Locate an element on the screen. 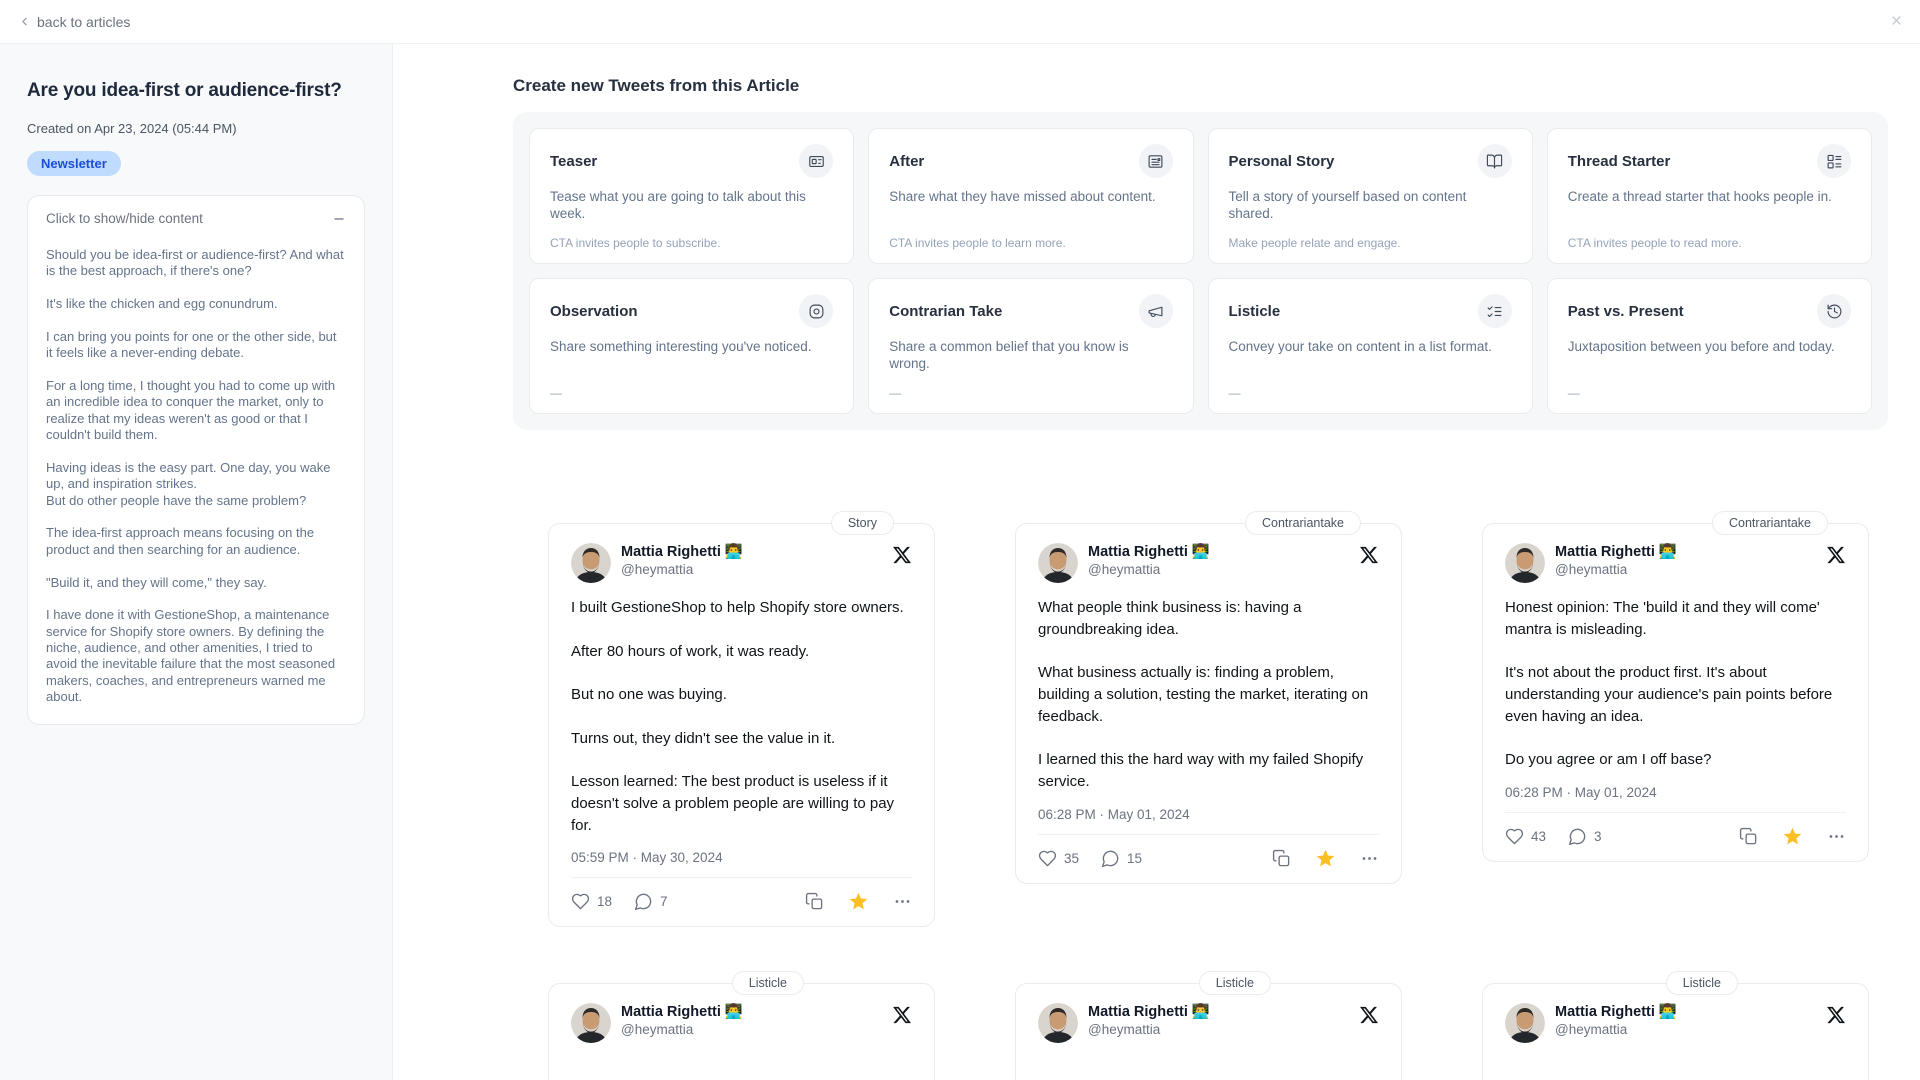  article-created-date: Created on Apr 23, 2024 (05:44 PM) is located at coordinates (132, 128).